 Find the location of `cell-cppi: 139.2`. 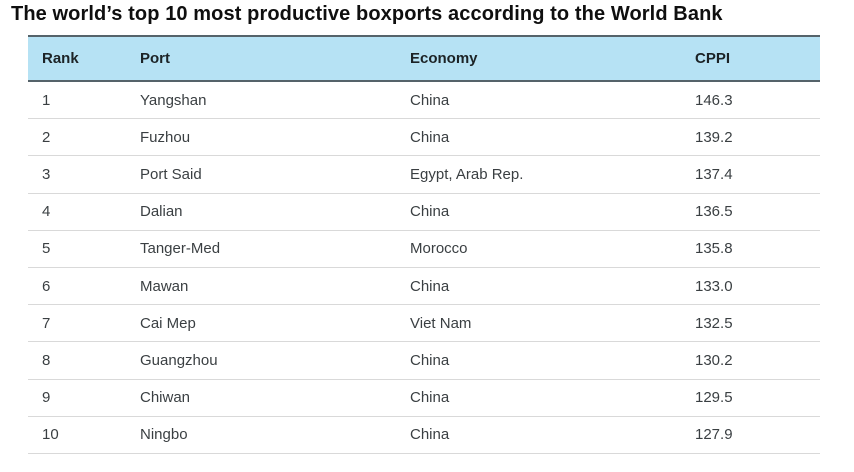

cell-cppi: 139.2 is located at coordinates (714, 137).